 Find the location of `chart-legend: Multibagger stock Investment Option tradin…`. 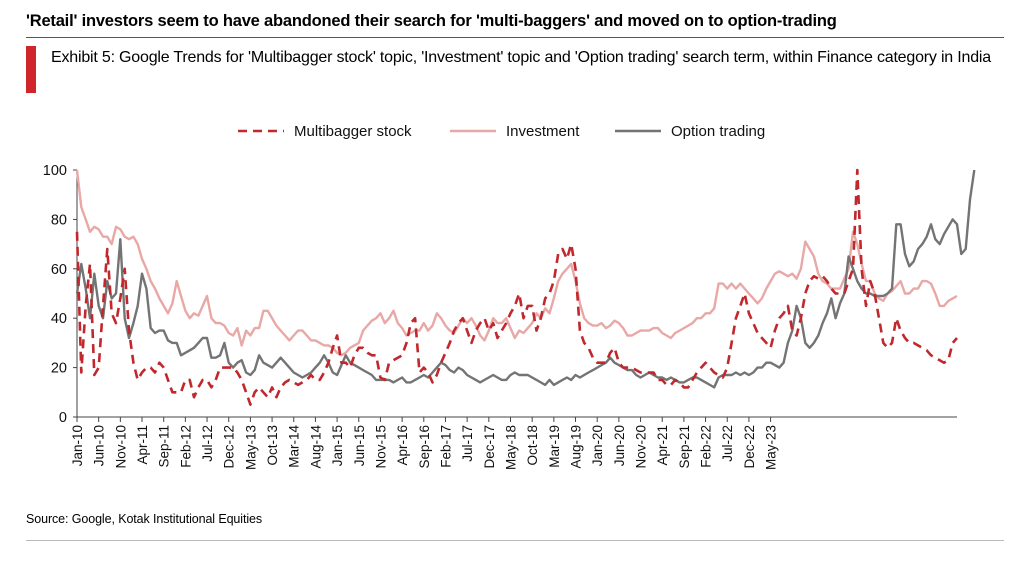

chart-legend: Multibagger stock Investment Option tradin… is located at coordinates (501, 131).